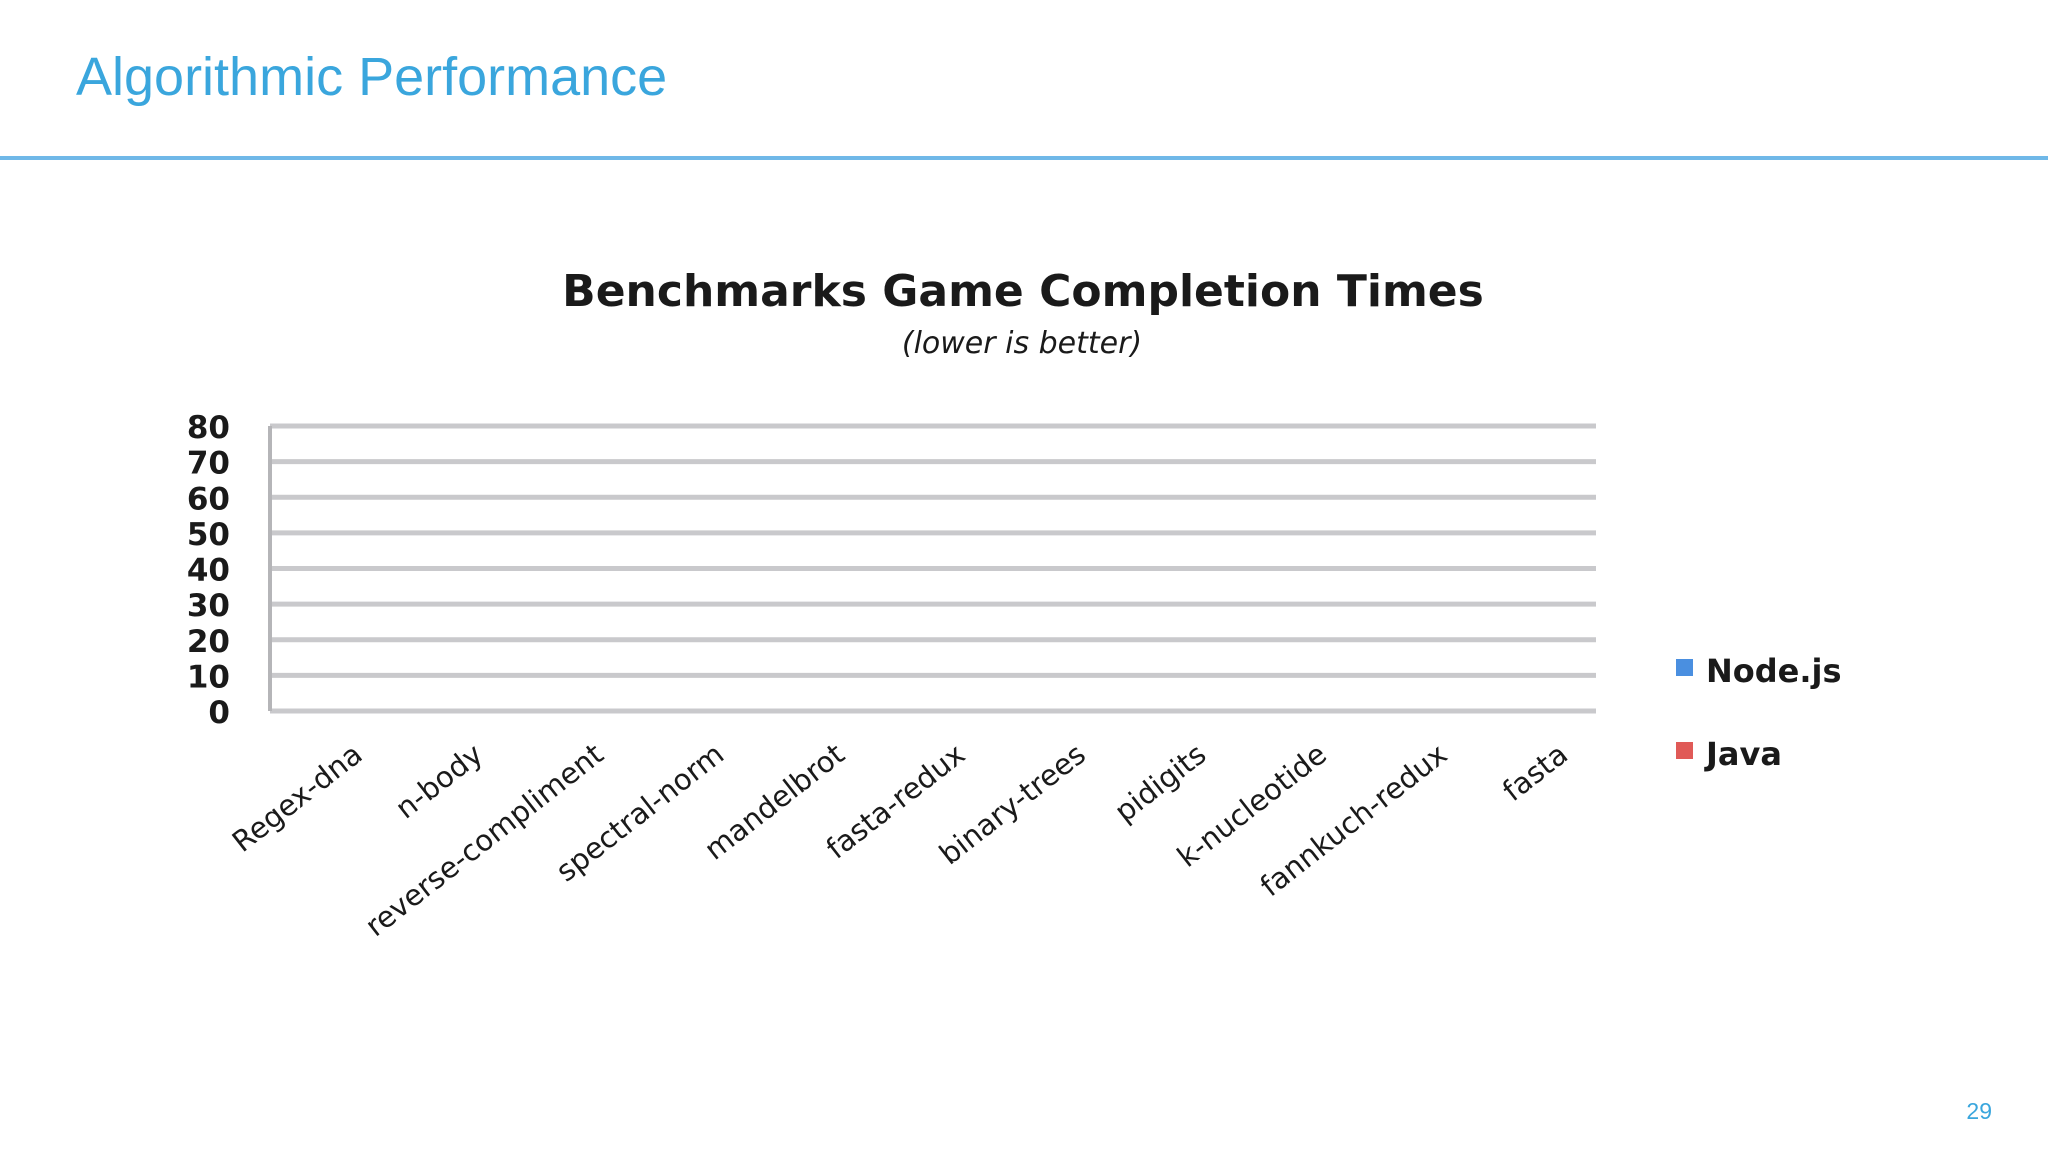  What do you see at coordinates (439, 781) in the screenshot?
I see `x-tick-label: n-body` at bounding box center [439, 781].